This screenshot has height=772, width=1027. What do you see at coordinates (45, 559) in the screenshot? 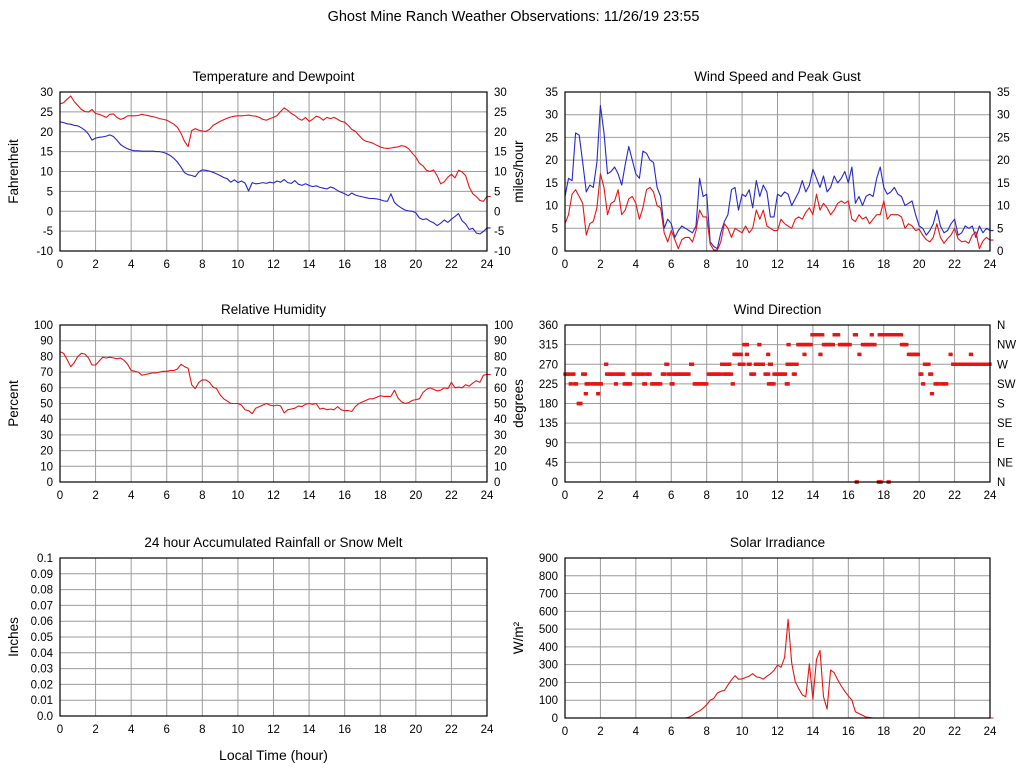
I see `svg-text: 0.1` at bounding box center [45, 559].